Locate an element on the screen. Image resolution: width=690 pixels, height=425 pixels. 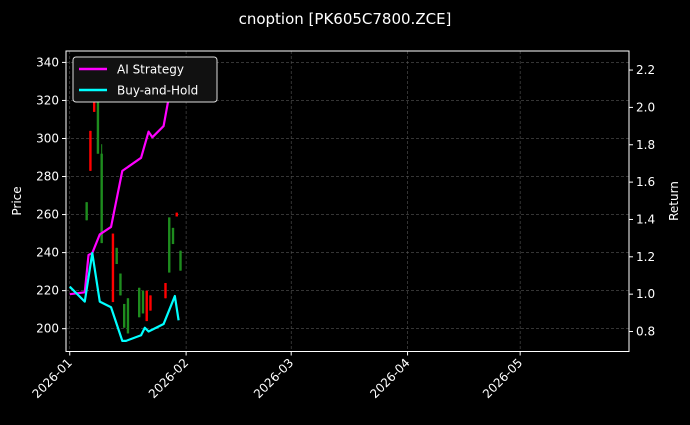
y-right-tick-label: 2.2 is located at coordinates (645, 70).